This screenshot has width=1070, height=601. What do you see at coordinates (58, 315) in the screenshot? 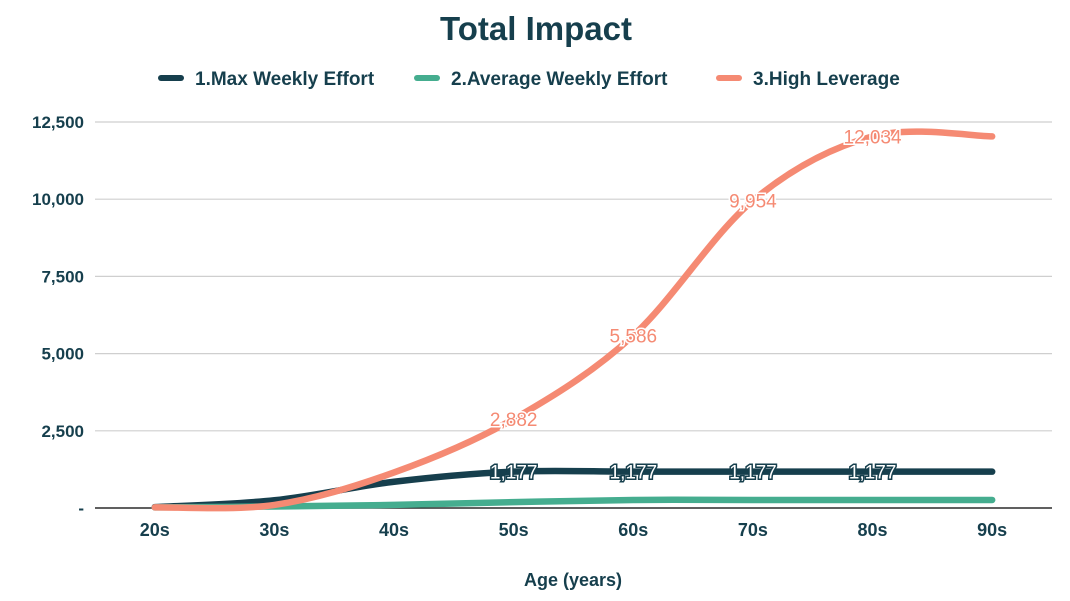
I see `y-axis-ticks: - 2,500 5,000 7,500 10,000 12,500` at bounding box center [58, 315].